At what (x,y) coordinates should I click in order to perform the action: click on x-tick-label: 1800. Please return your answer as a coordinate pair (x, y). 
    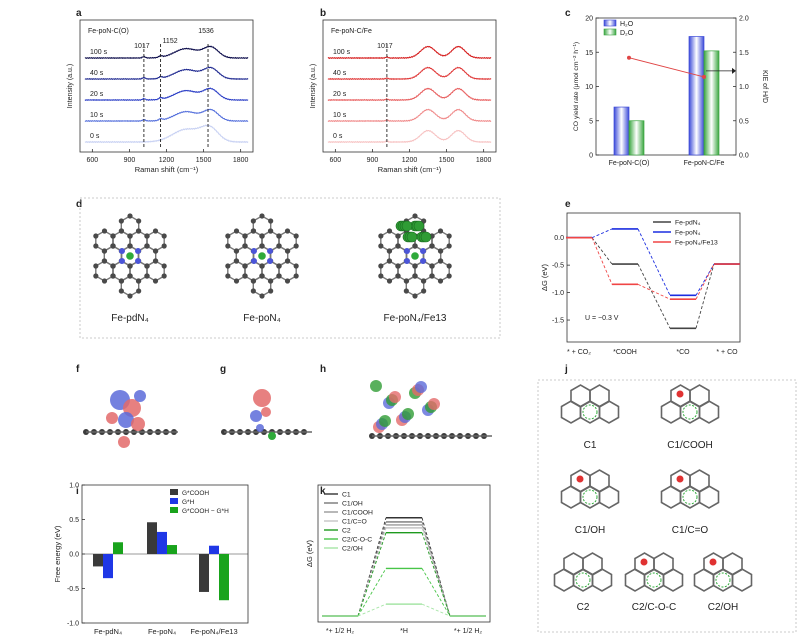
    Looking at the image, I should click on (484, 160).